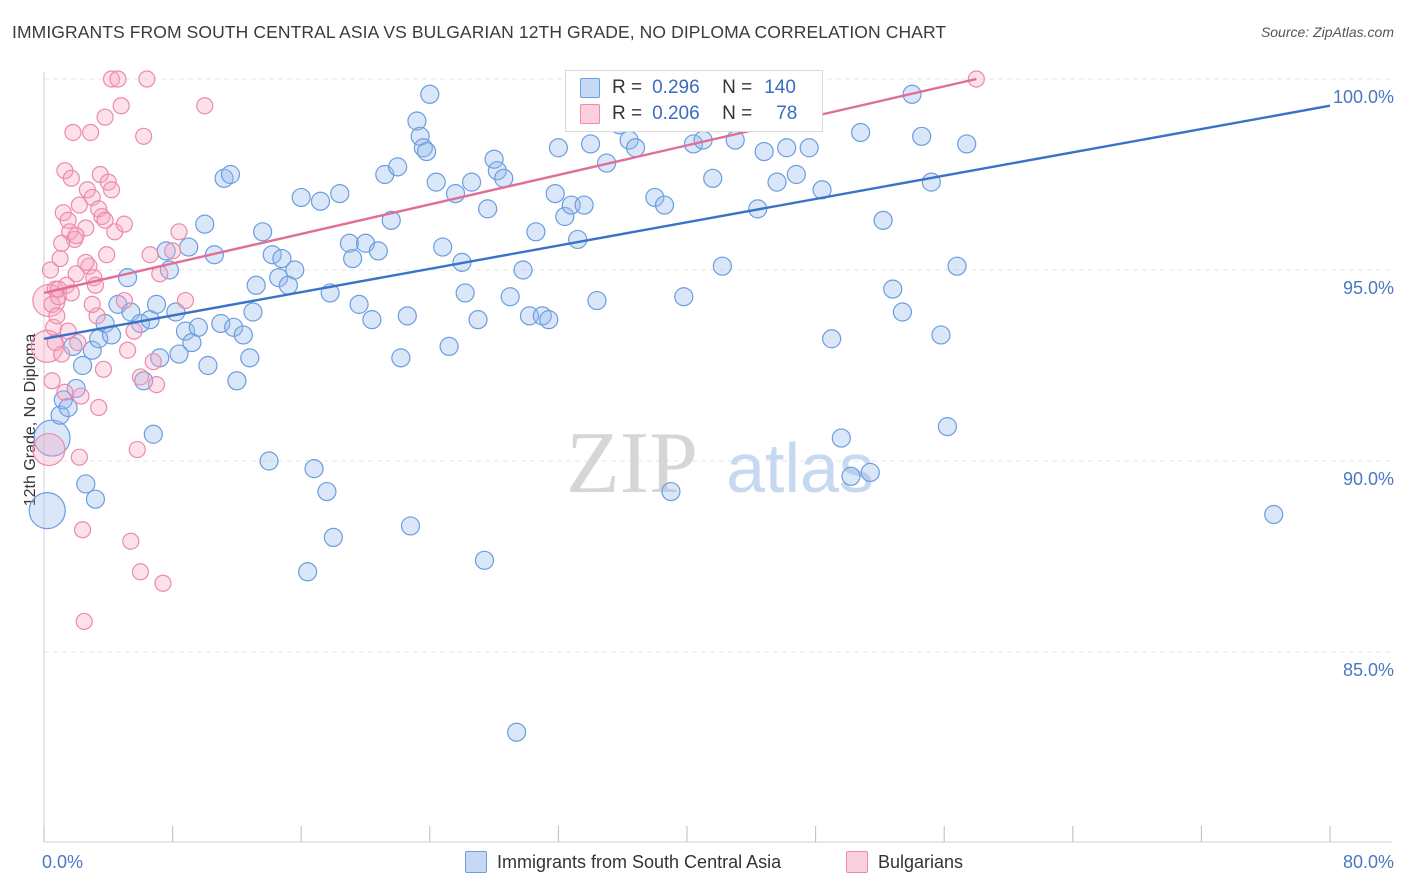  Describe the element at coordinates (639, 861) in the screenshot. I see `bottom-legend-label: Immigrants from South Central Asia` at that location.